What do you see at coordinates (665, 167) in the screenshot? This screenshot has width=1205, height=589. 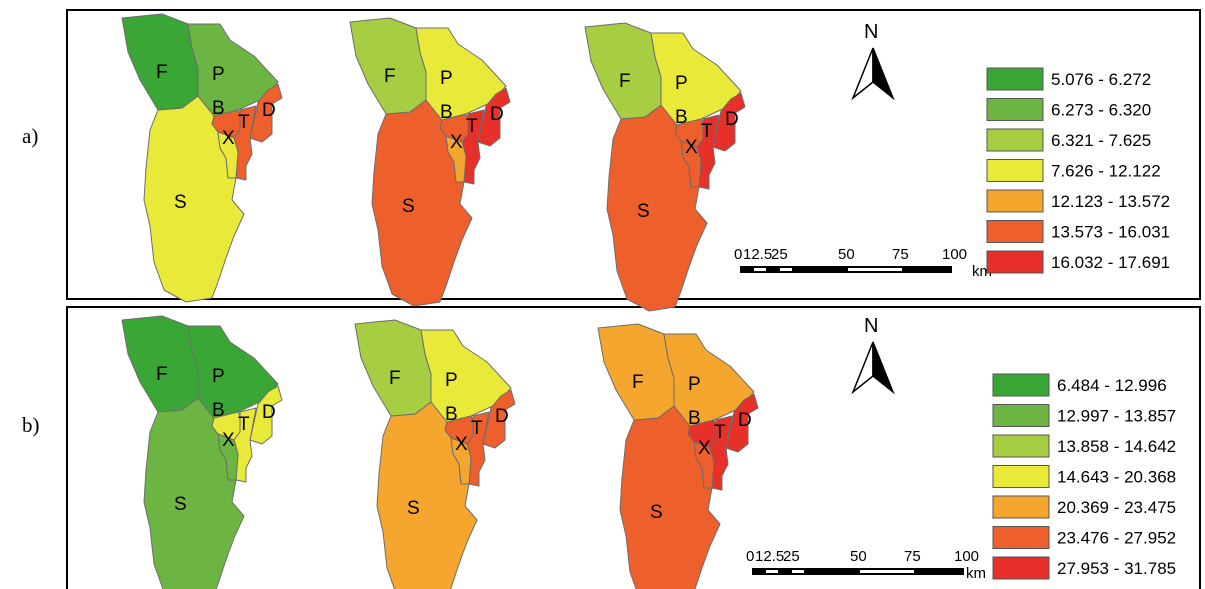 I see `map-a-3: F PB DTX S` at bounding box center [665, 167].